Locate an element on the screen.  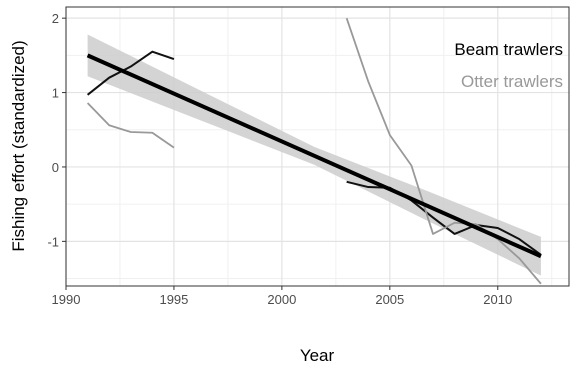
y-tick-label: 1 is located at coordinates (55, 93).